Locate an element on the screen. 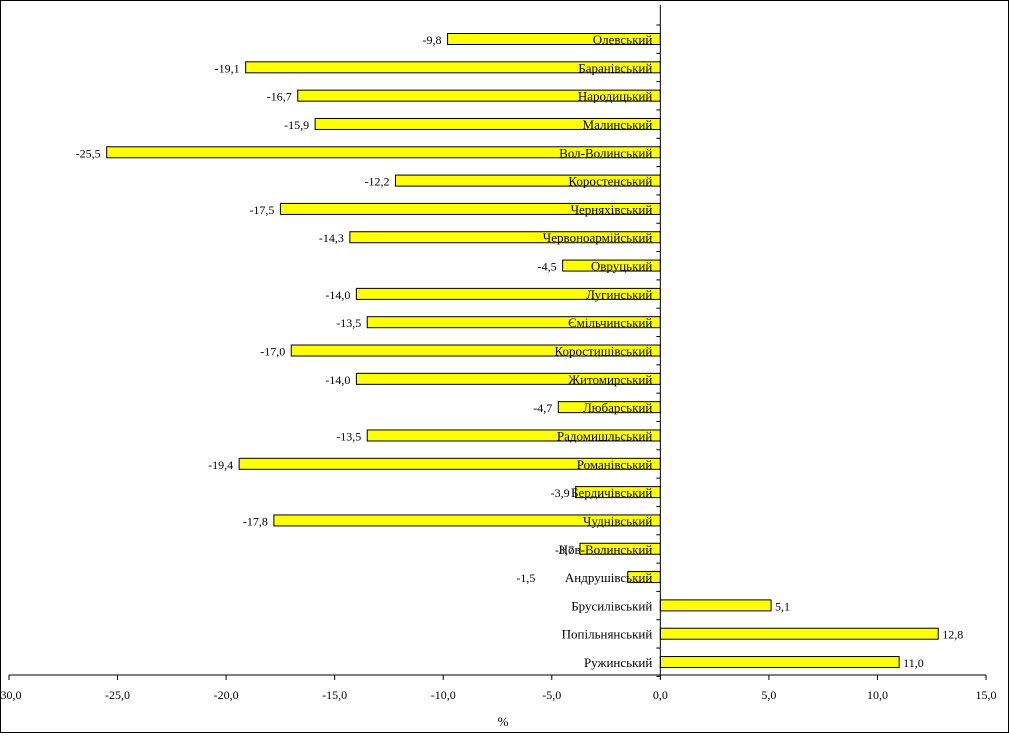 This screenshot has width=1009, height=738. value-label-8: -4,5 is located at coordinates (547, 267).